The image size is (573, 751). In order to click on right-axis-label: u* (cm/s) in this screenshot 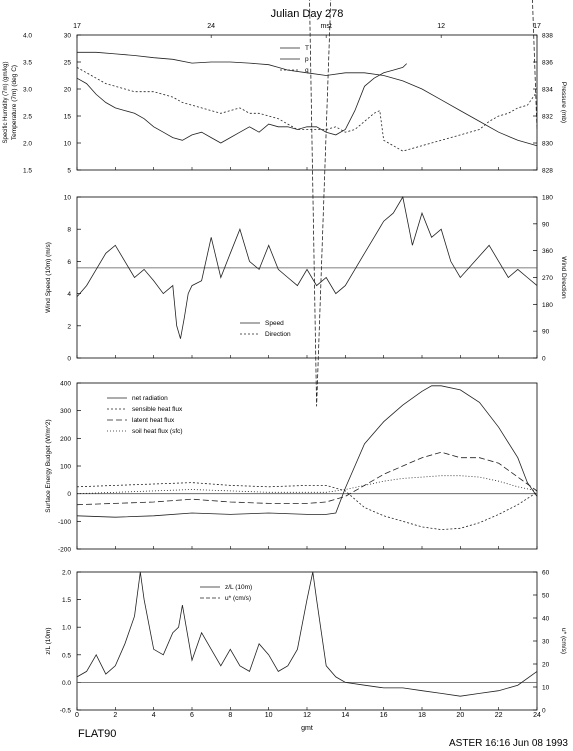, I will do `click(563, 641)`.